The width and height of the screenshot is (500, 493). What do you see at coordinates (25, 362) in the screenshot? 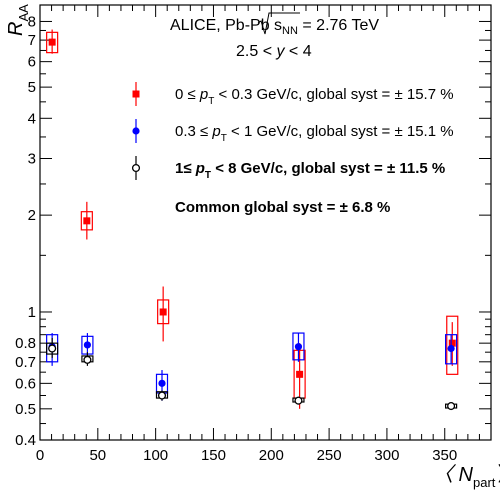
I see `y-tick-label: 0.7` at bounding box center [25, 362].